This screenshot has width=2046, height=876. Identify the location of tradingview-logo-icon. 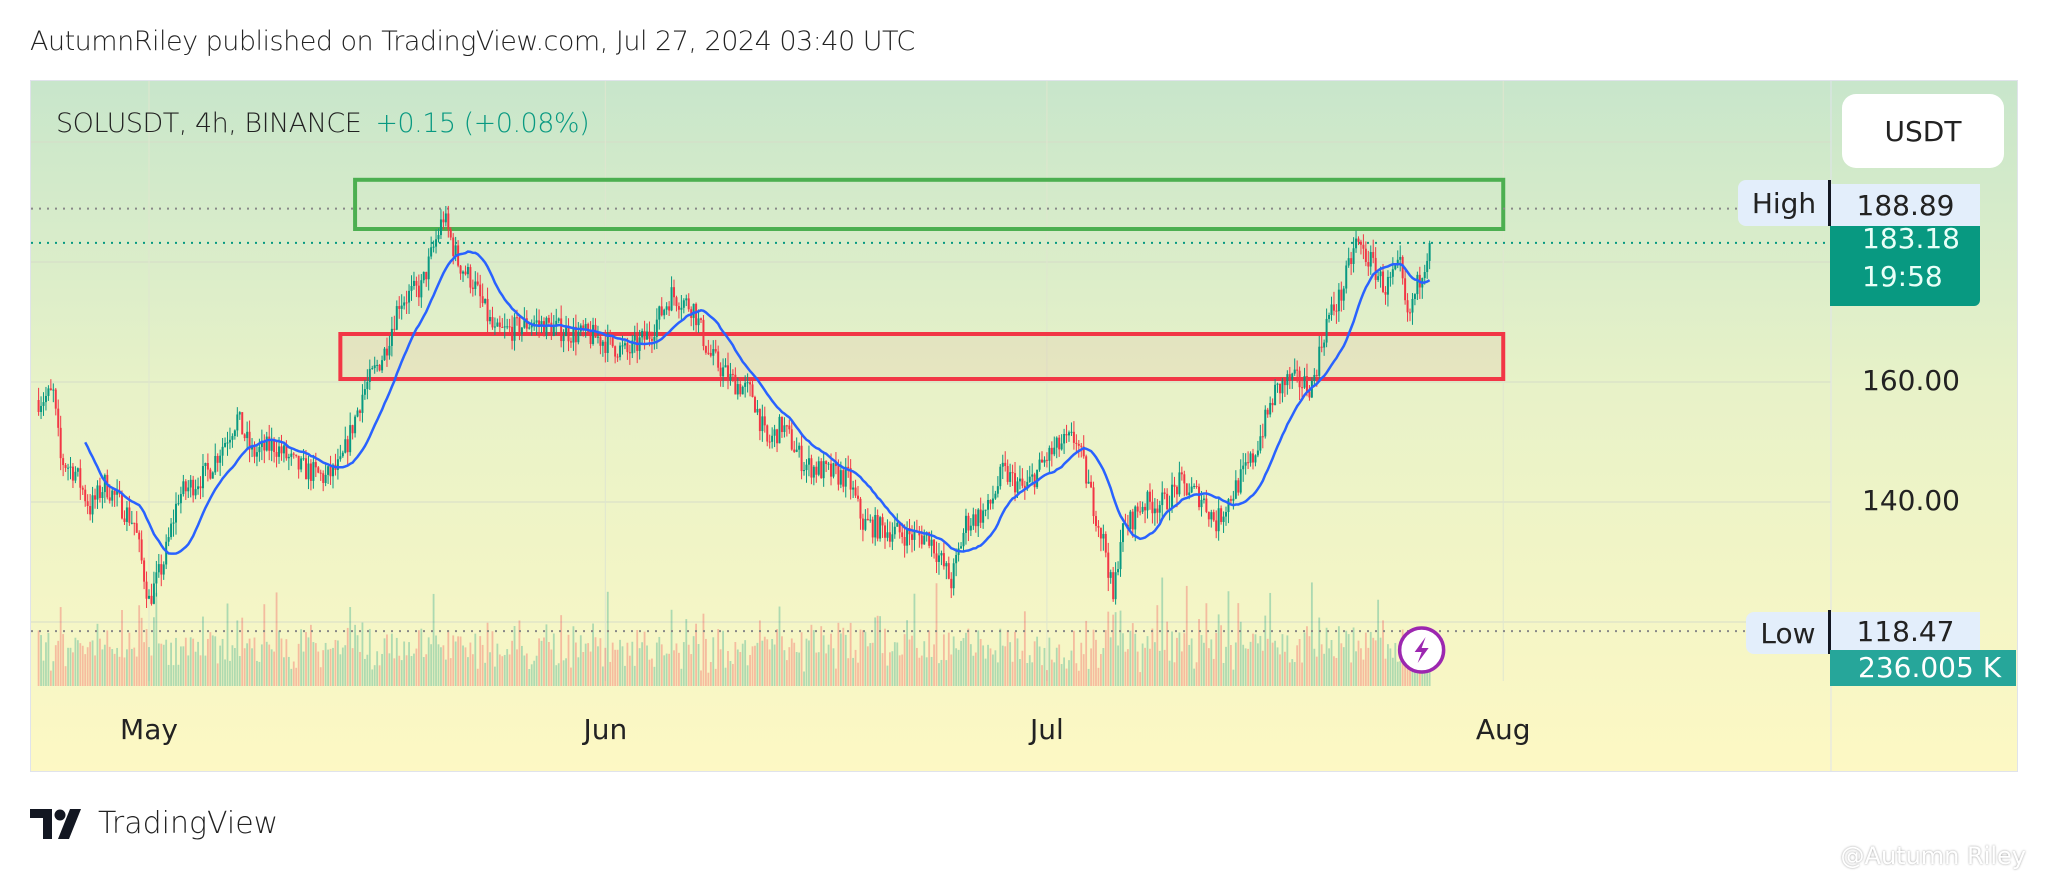
(55, 823).